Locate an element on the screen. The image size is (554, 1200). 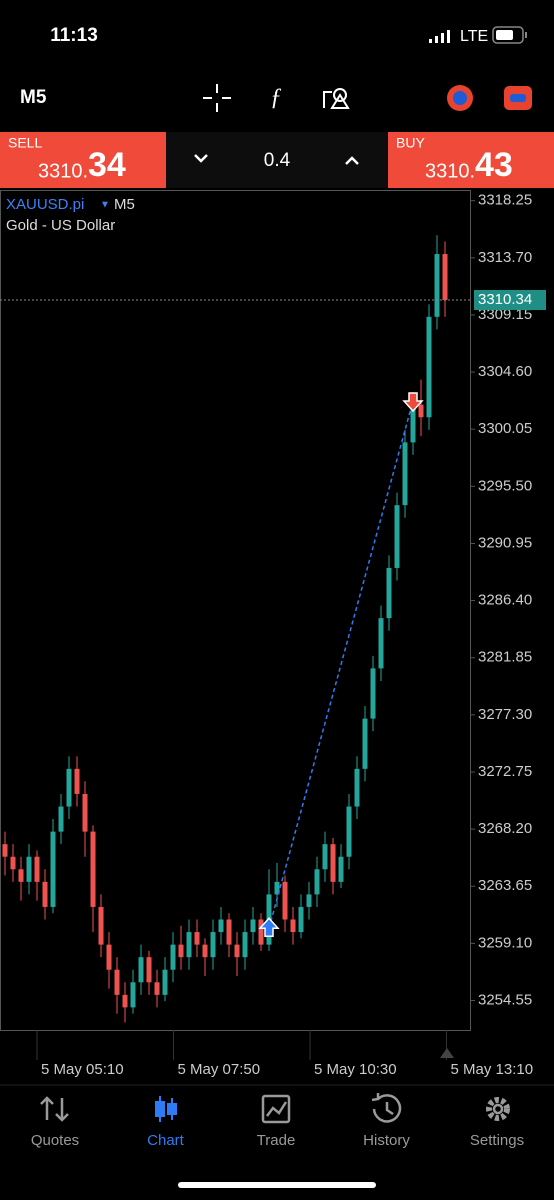
buy-arrow is located at coordinates (269, 927).